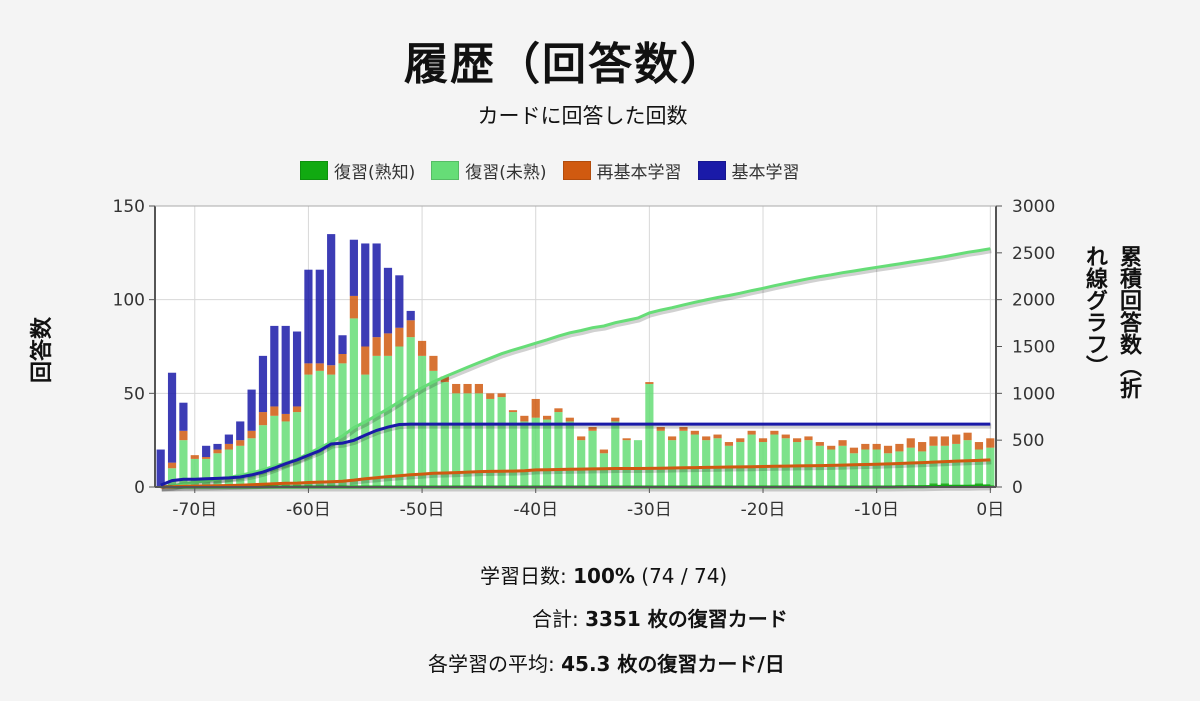 The image size is (1200, 701). Describe the element at coordinates (422, 510) in the screenshot. I see `x-tick-label: -50日` at that location.